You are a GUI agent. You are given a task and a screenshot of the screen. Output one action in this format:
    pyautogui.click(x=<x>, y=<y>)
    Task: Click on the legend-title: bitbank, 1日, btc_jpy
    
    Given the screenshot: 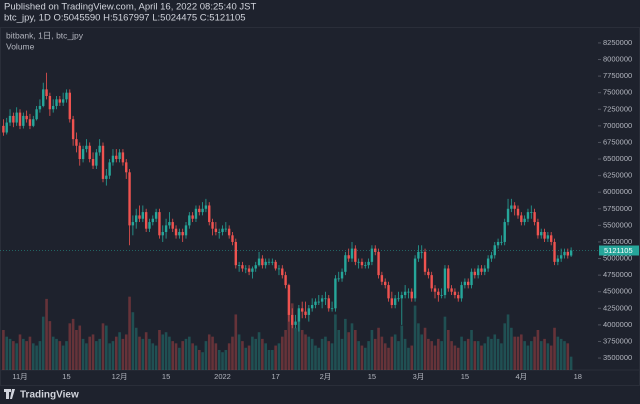 What is the action you would take?
    pyautogui.click(x=45, y=35)
    